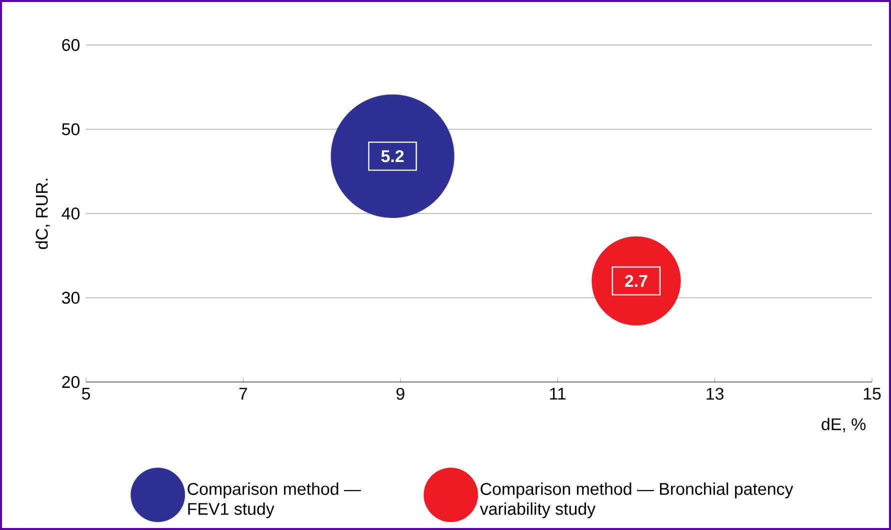  I want to click on x-tick-label: 15, so click(872, 394).